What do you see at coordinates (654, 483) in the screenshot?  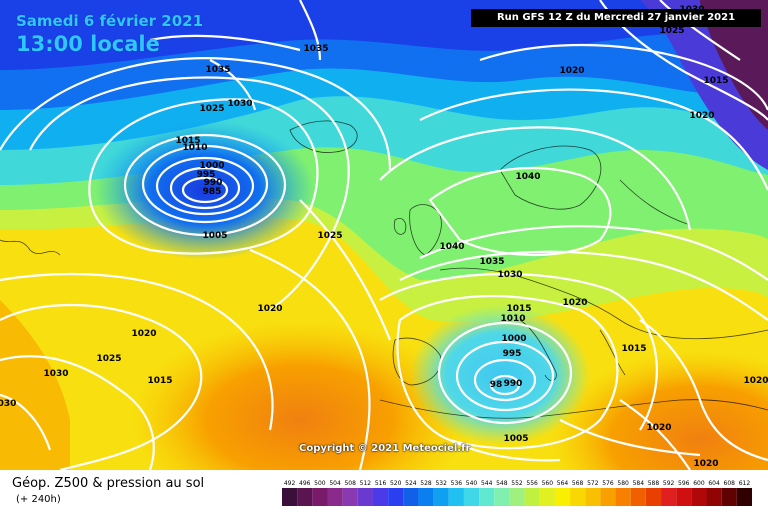 I see `scale-tick-label: 588` at bounding box center [654, 483].